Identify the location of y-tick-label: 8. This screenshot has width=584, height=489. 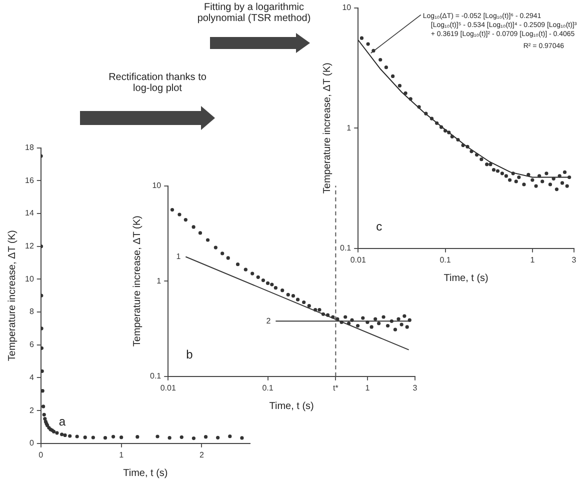
(31, 311).